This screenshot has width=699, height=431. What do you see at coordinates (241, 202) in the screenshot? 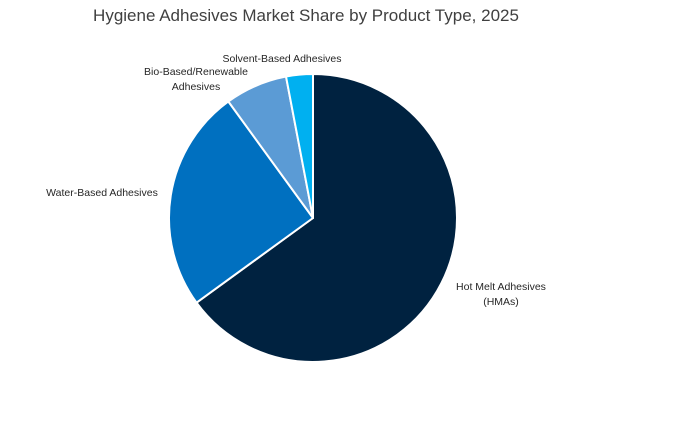
I see `pie-slice-water-based-adhesives` at bounding box center [241, 202].